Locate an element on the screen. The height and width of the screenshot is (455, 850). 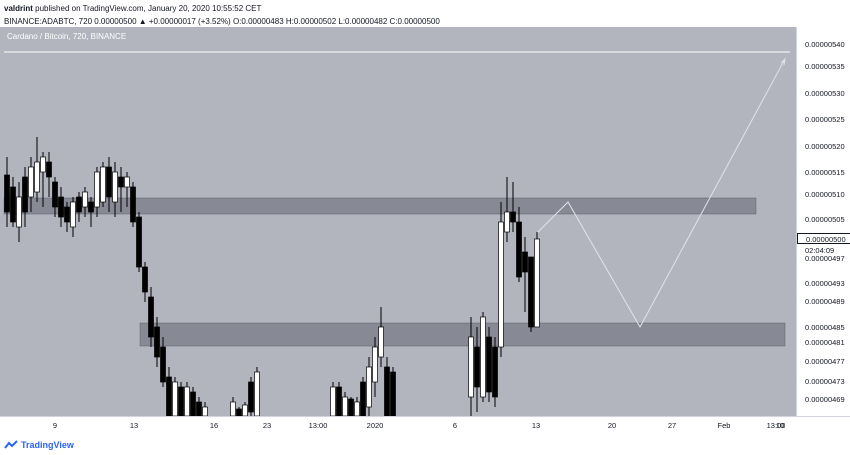
projection-arrowhead is located at coordinates (783, 61).